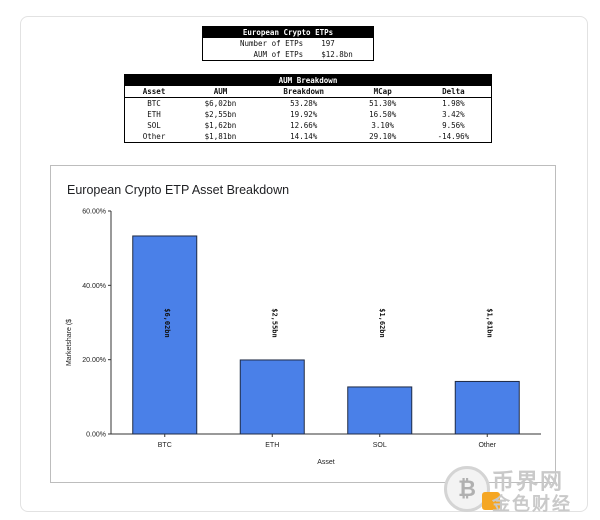 This screenshot has height=520, width=600. Describe the element at coordinates (167, 323) in the screenshot. I see `data-label: $6,02bn` at that location.